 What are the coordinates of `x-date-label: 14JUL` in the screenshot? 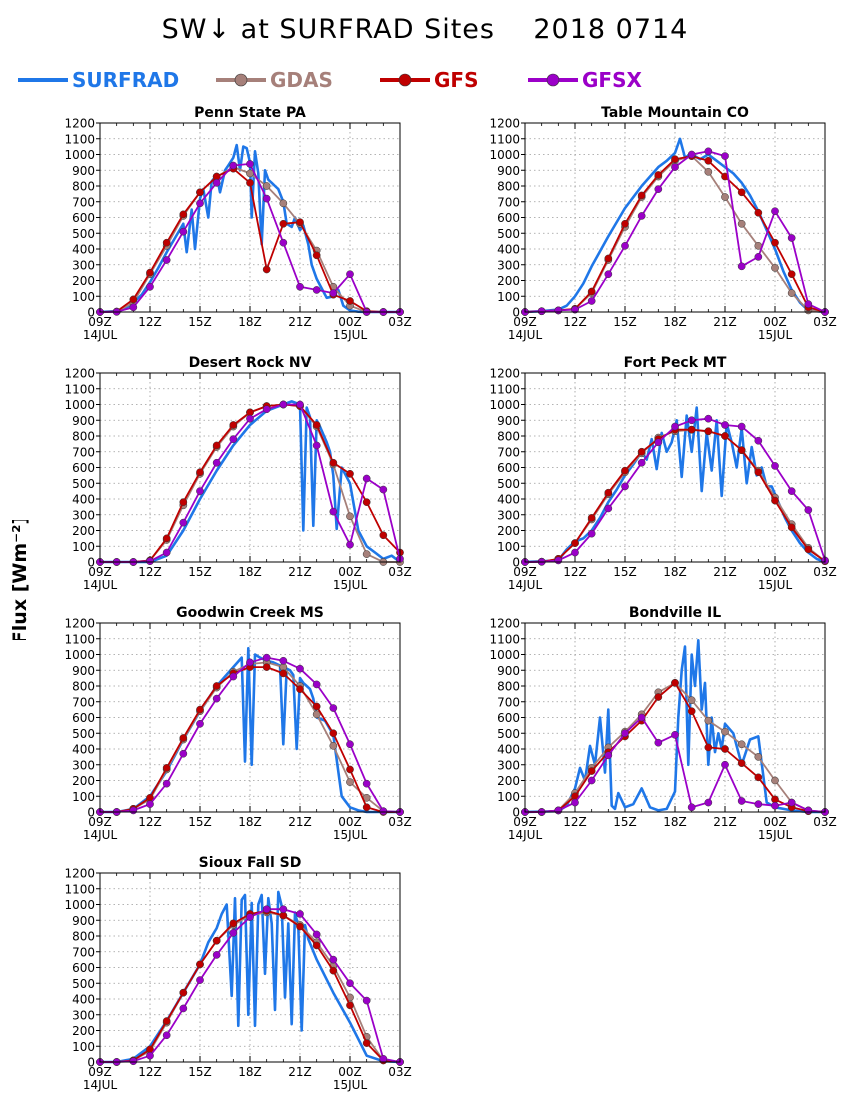 It's located at (525, 835).